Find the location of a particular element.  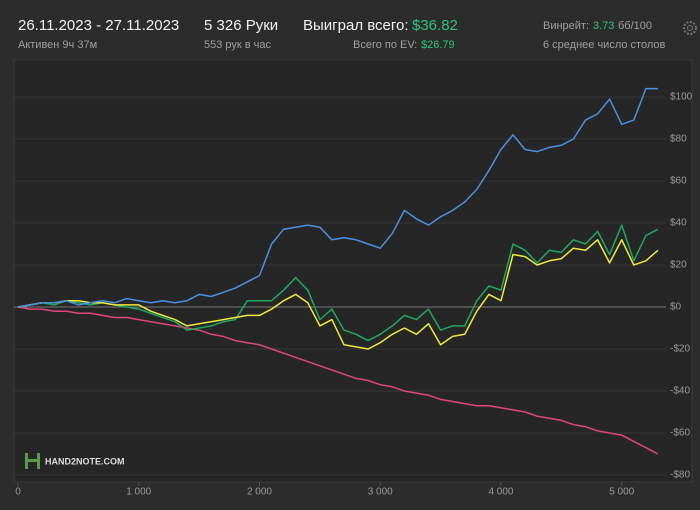

winrate-label: Винрейт: is located at coordinates (566, 26).